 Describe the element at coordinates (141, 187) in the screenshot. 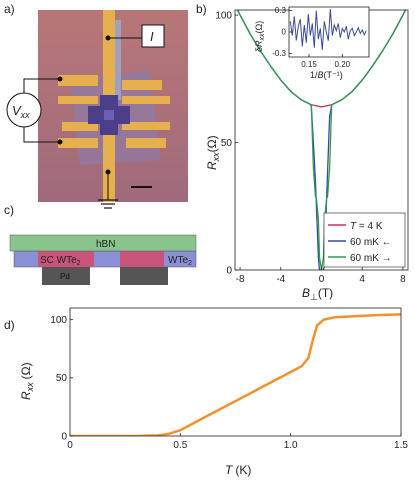

I see `scale-bar` at that location.